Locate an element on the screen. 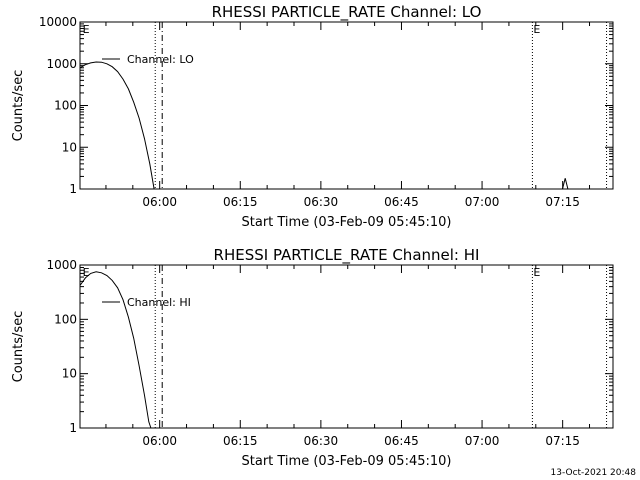 Image resolution: width=640 pixels, height=480 pixels. y-tick-label: 10000 is located at coordinates (58, 22).